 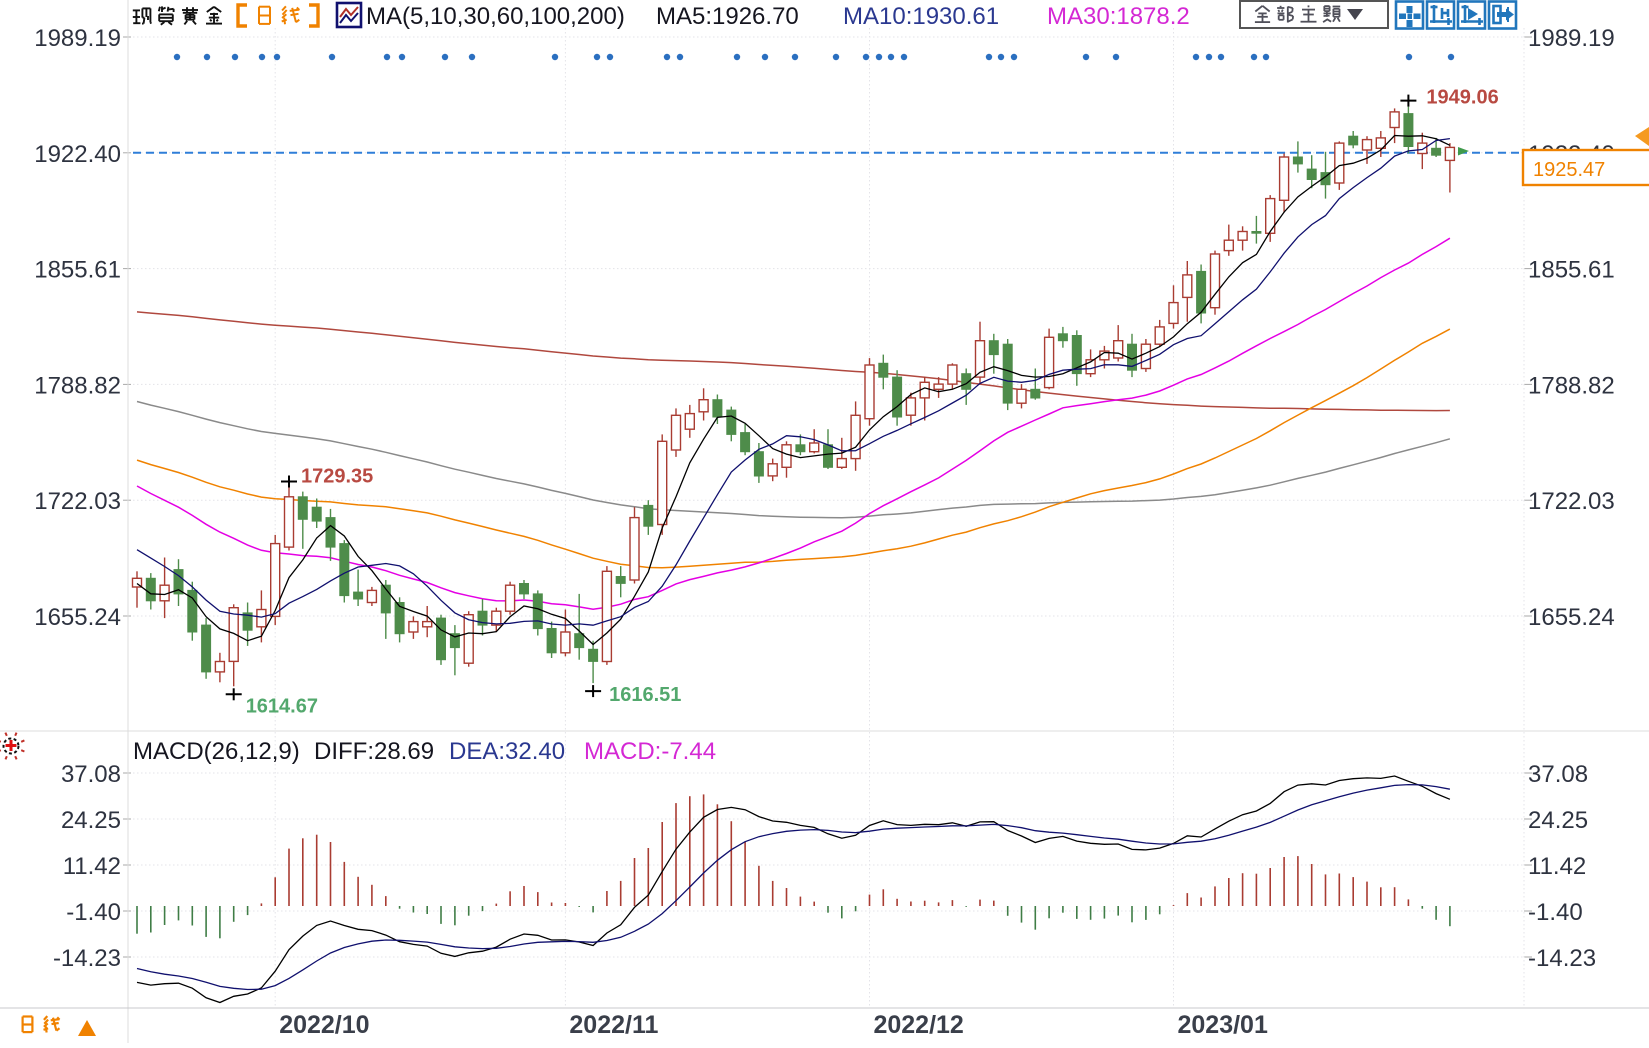 I want to click on svg-text: 1729.35, so click(x=337, y=477).